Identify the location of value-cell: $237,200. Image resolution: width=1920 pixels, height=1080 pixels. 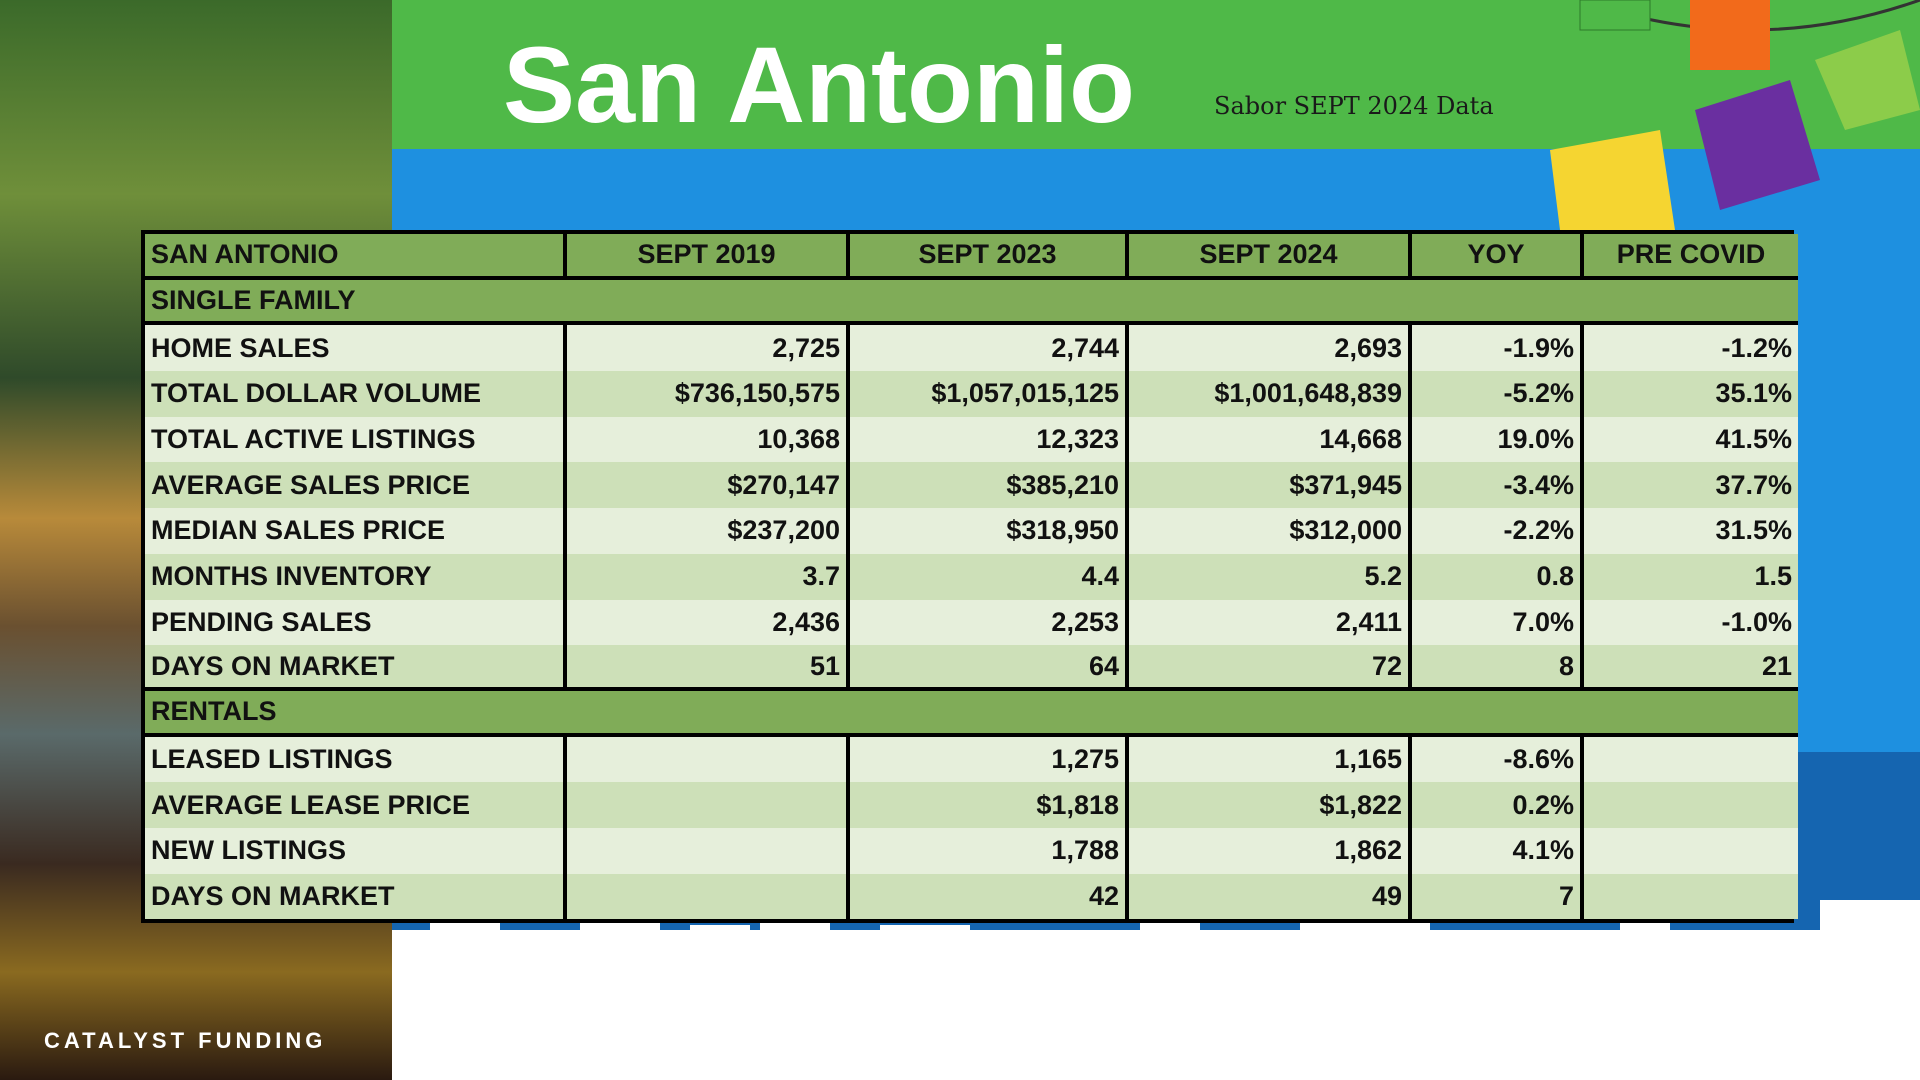
(708, 531).